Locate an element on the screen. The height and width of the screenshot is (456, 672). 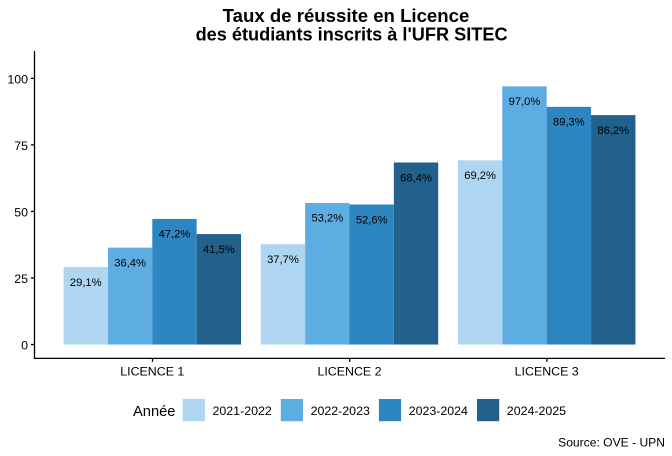
svg-text: 47,2% is located at coordinates (175, 235).